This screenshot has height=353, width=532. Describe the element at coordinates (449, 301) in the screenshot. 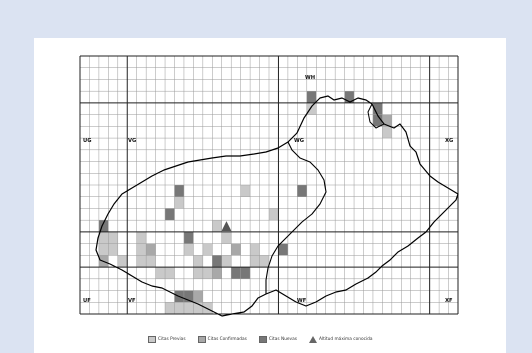

I see `grid-label-xf: XF` at that location.